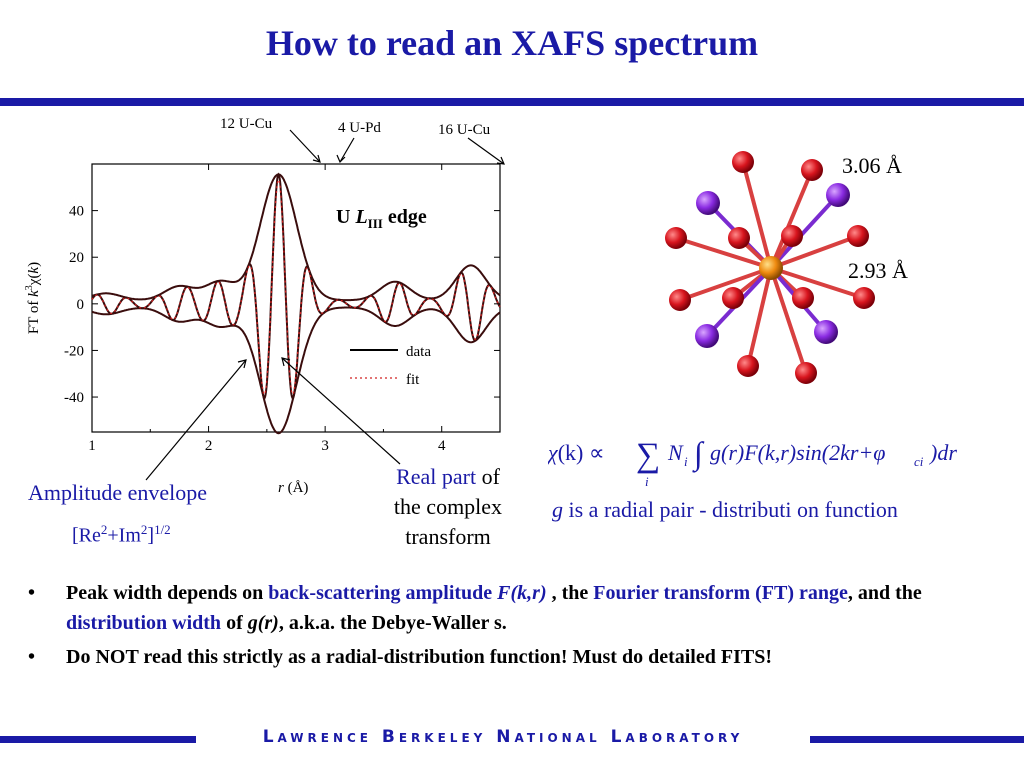  I want to click on amplitude-envelope-label: Amplitude envelope, so click(118, 492).